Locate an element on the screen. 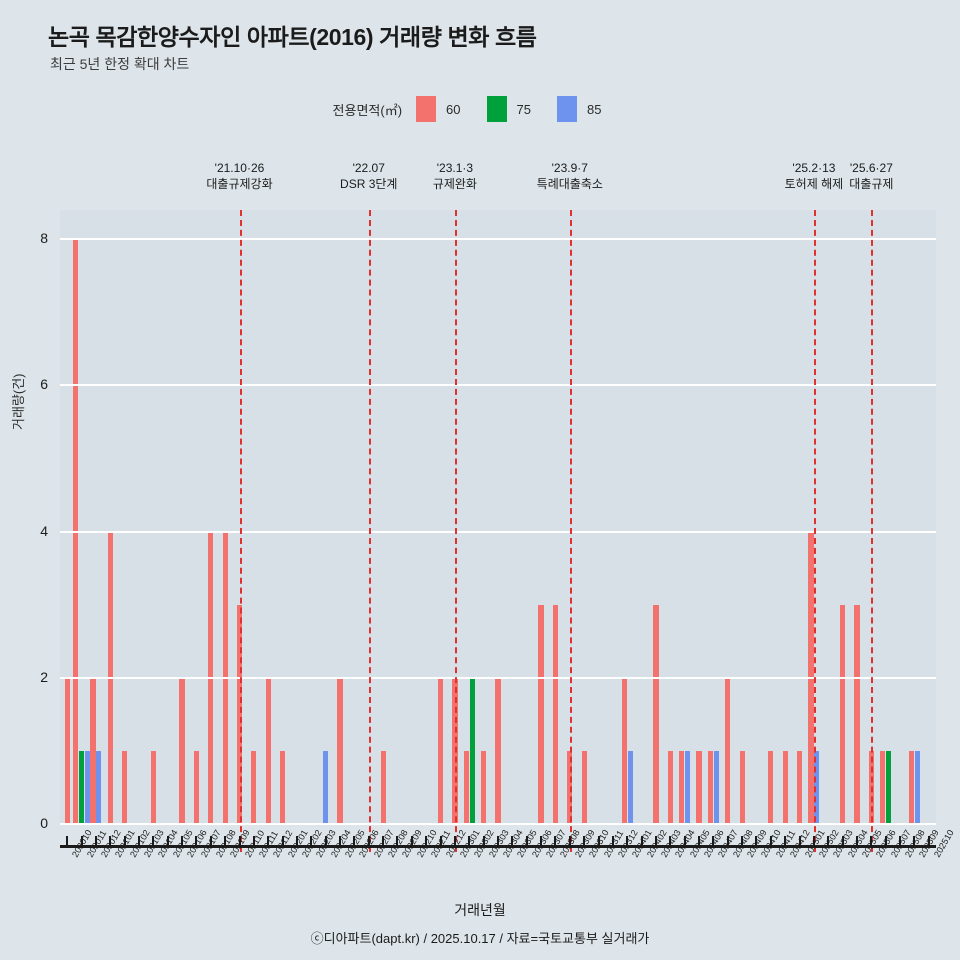 The height and width of the screenshot is (960, 960). x-axis is located at coordinates (498, 842).